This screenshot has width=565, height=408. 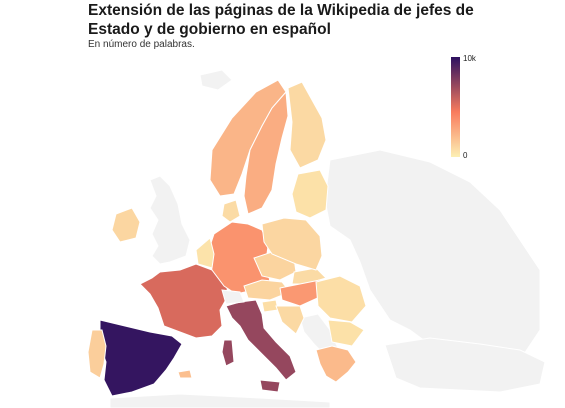 I want to click on legend-max-label: 10k, so click(x=469, y=58).